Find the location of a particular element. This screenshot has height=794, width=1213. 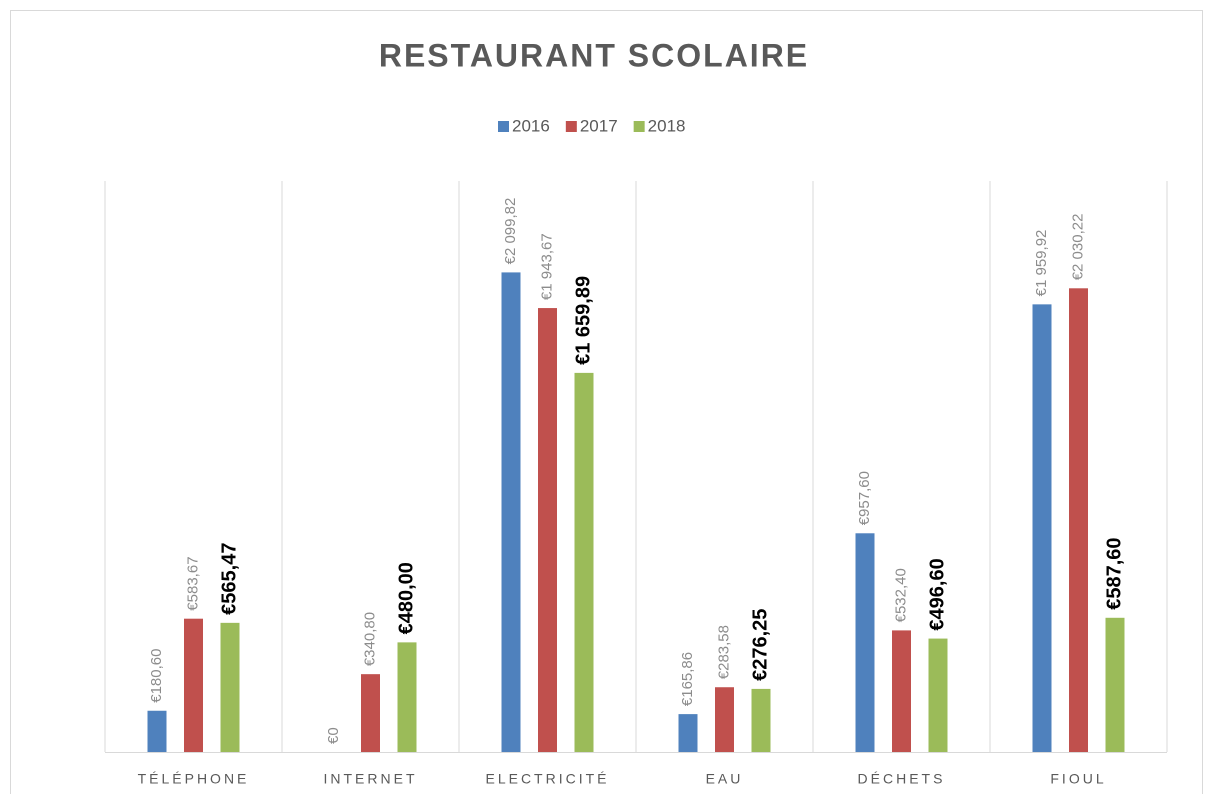

legend-label: 2018 is located at coordinates (667, 125).